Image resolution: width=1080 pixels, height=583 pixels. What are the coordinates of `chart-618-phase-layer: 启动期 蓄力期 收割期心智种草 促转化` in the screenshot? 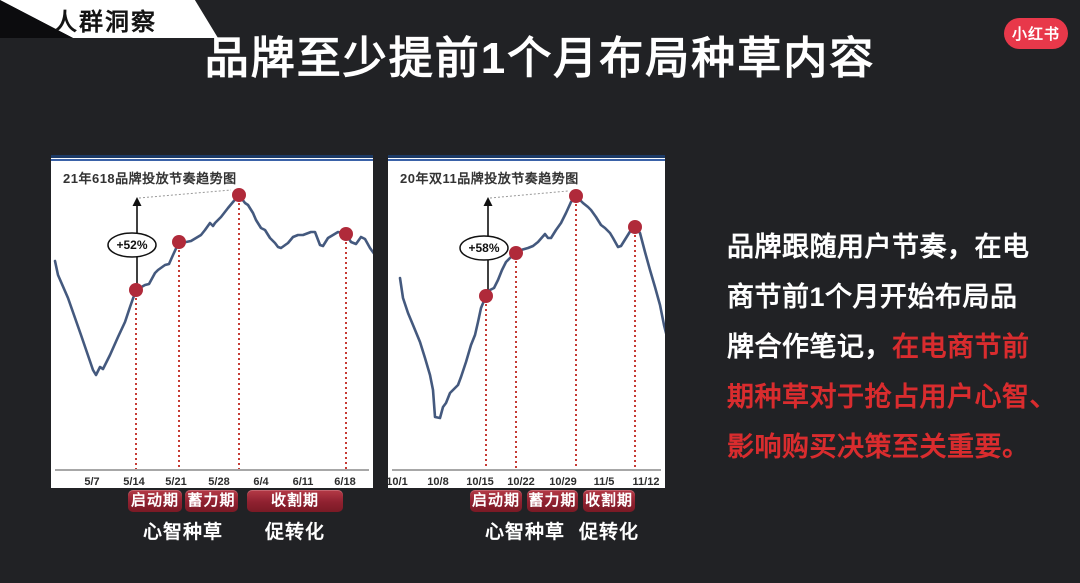 It's located at (212, 522).